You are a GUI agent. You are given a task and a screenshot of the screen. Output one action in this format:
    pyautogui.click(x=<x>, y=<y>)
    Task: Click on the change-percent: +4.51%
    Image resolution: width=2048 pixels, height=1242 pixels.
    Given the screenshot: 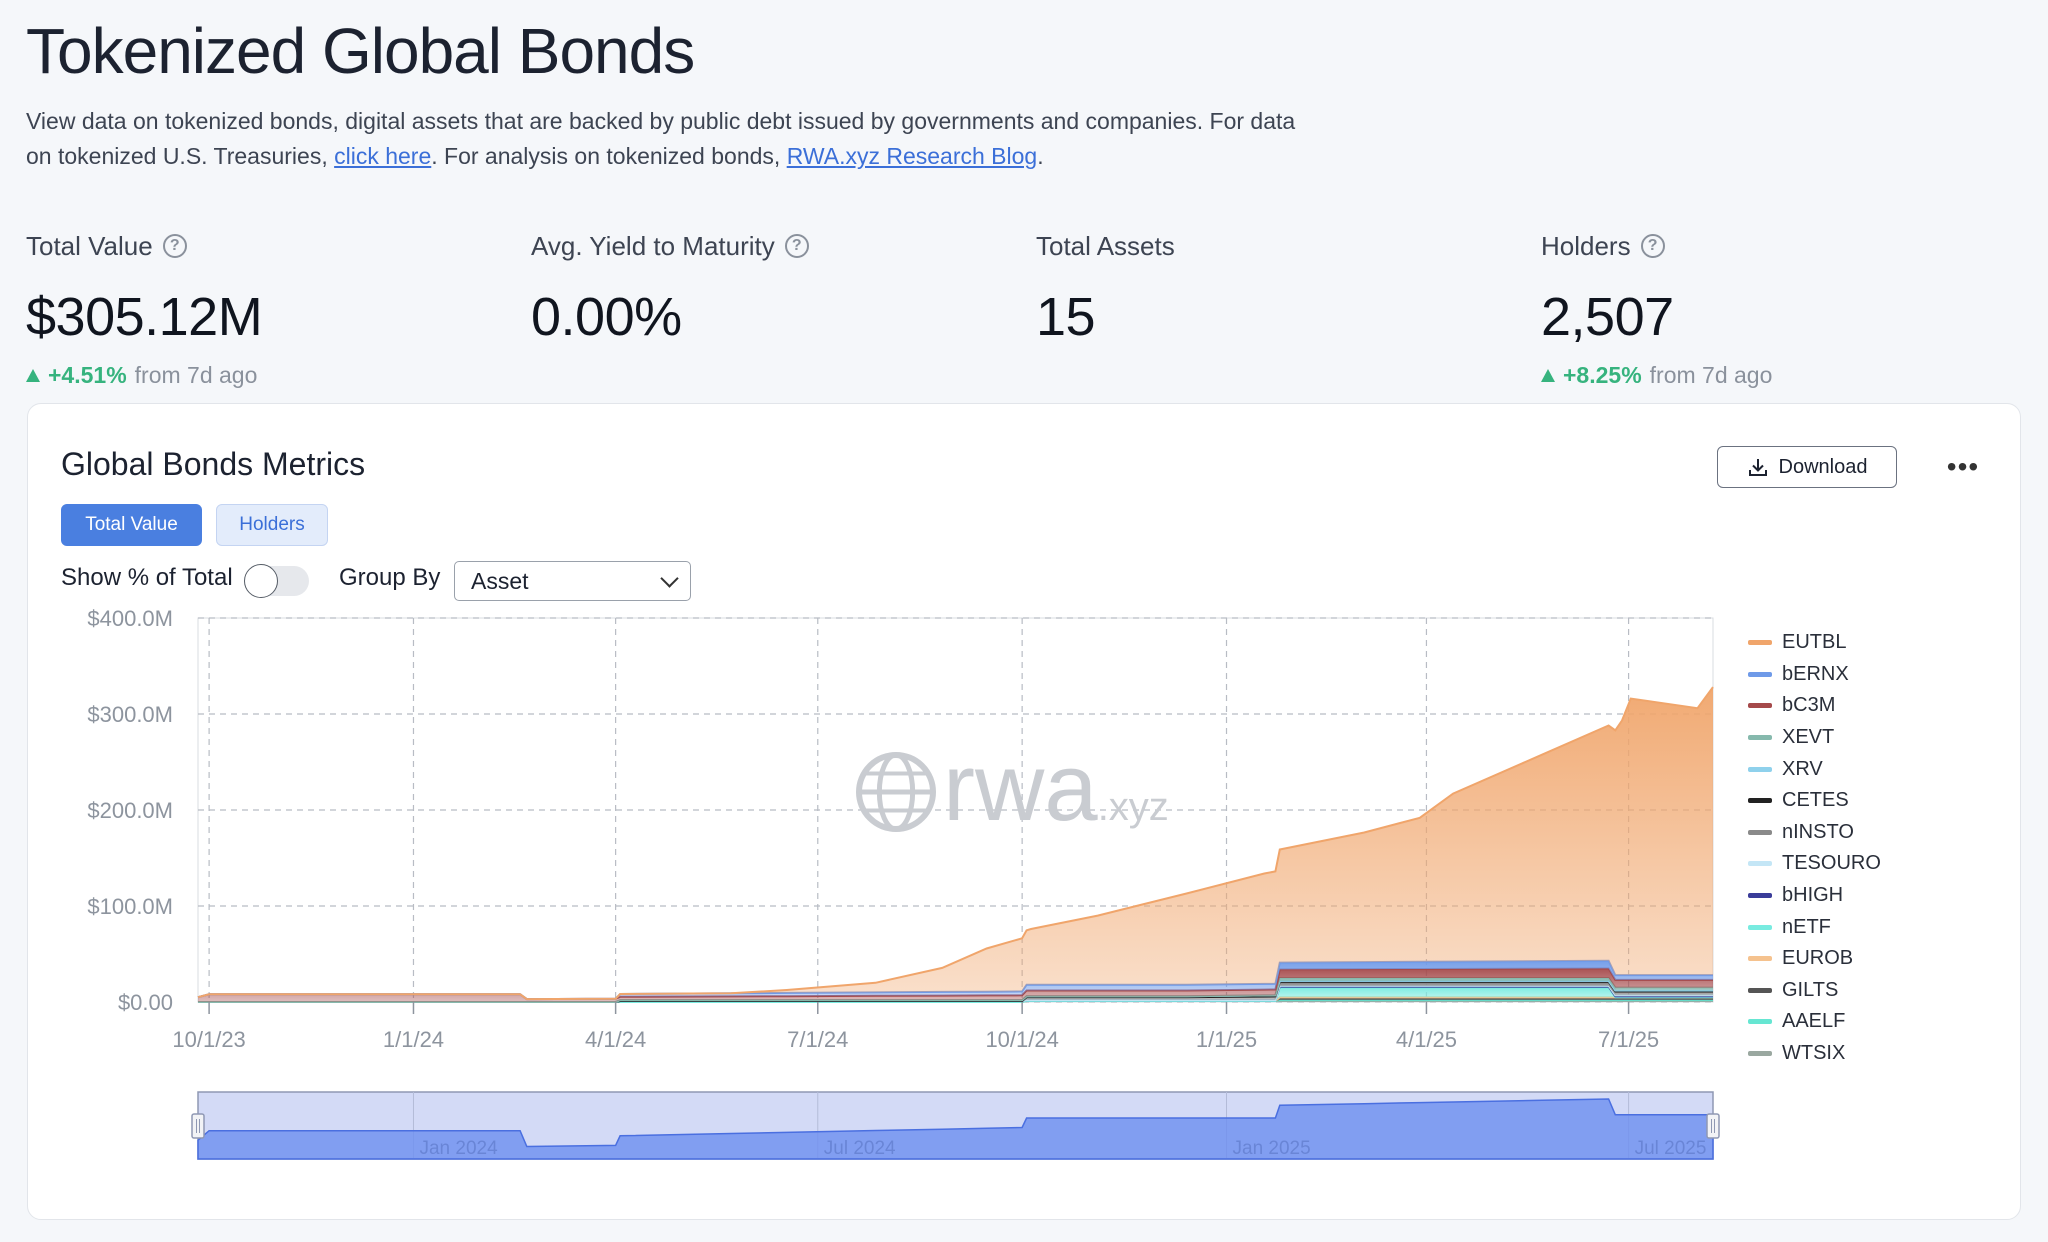 What is the action you would take?
    pyautogui.click(x=87, y=375)
    